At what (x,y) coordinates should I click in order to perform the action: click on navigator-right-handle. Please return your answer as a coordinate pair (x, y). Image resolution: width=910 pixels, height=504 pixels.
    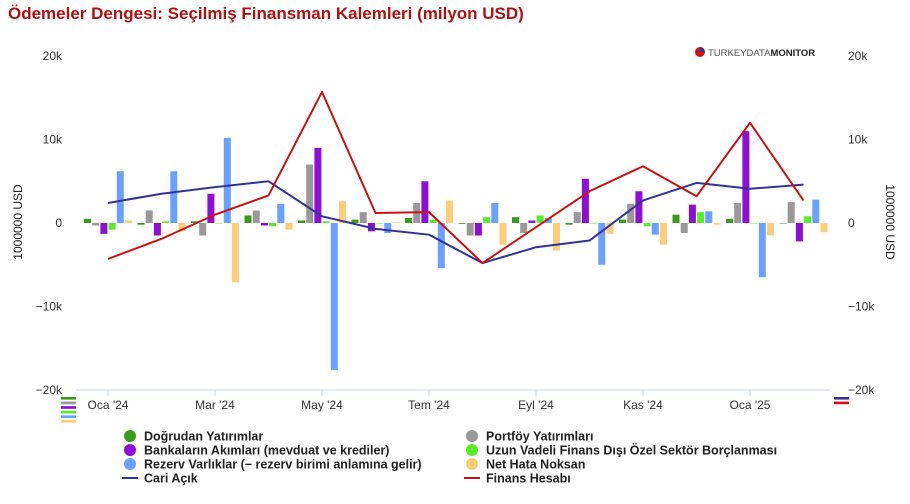
    Looking at the image, I should click on (841, 401).